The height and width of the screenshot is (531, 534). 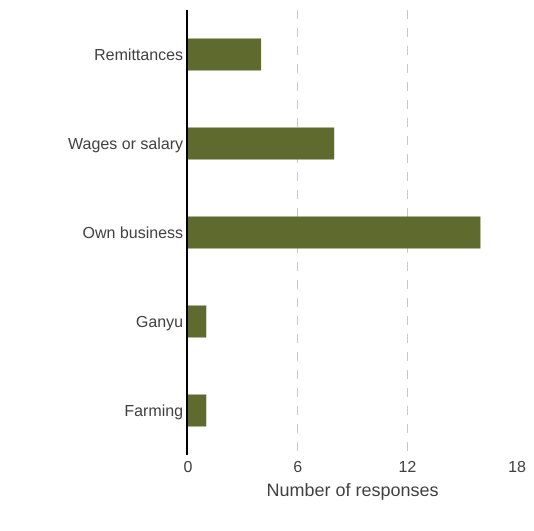 What do you see at coordinates (139, 55) in the screenshot?
I see `y-tick-label: Remittances` at bounding box center [139, 55].